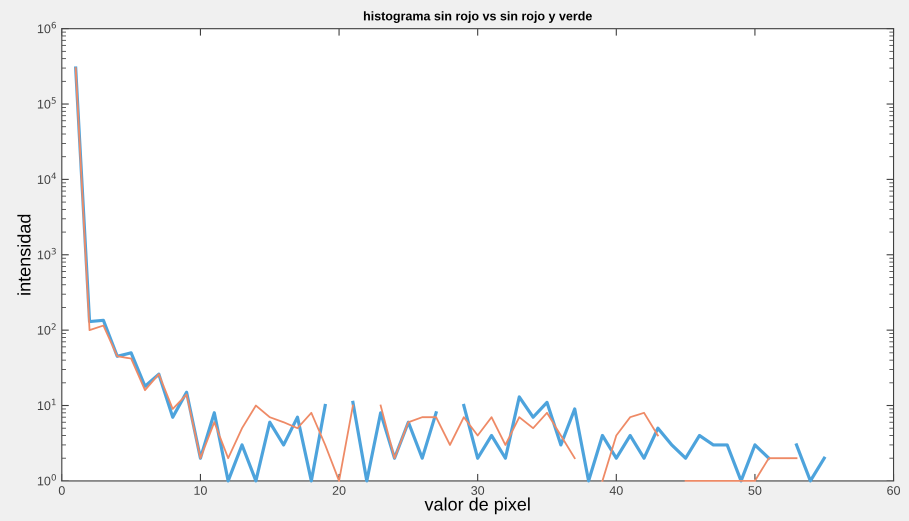  I want to click on x-tick-label: 40, so click(616, 490).